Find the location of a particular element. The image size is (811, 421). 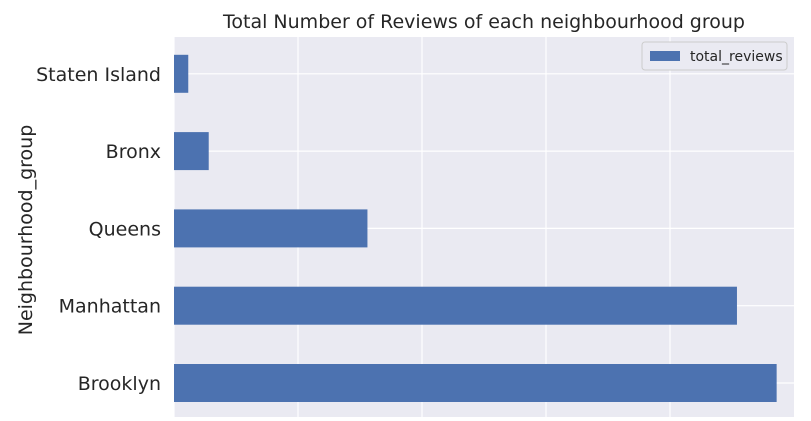

y-axis-label: Neighbourhood_group is located at coordinates (26, 230).